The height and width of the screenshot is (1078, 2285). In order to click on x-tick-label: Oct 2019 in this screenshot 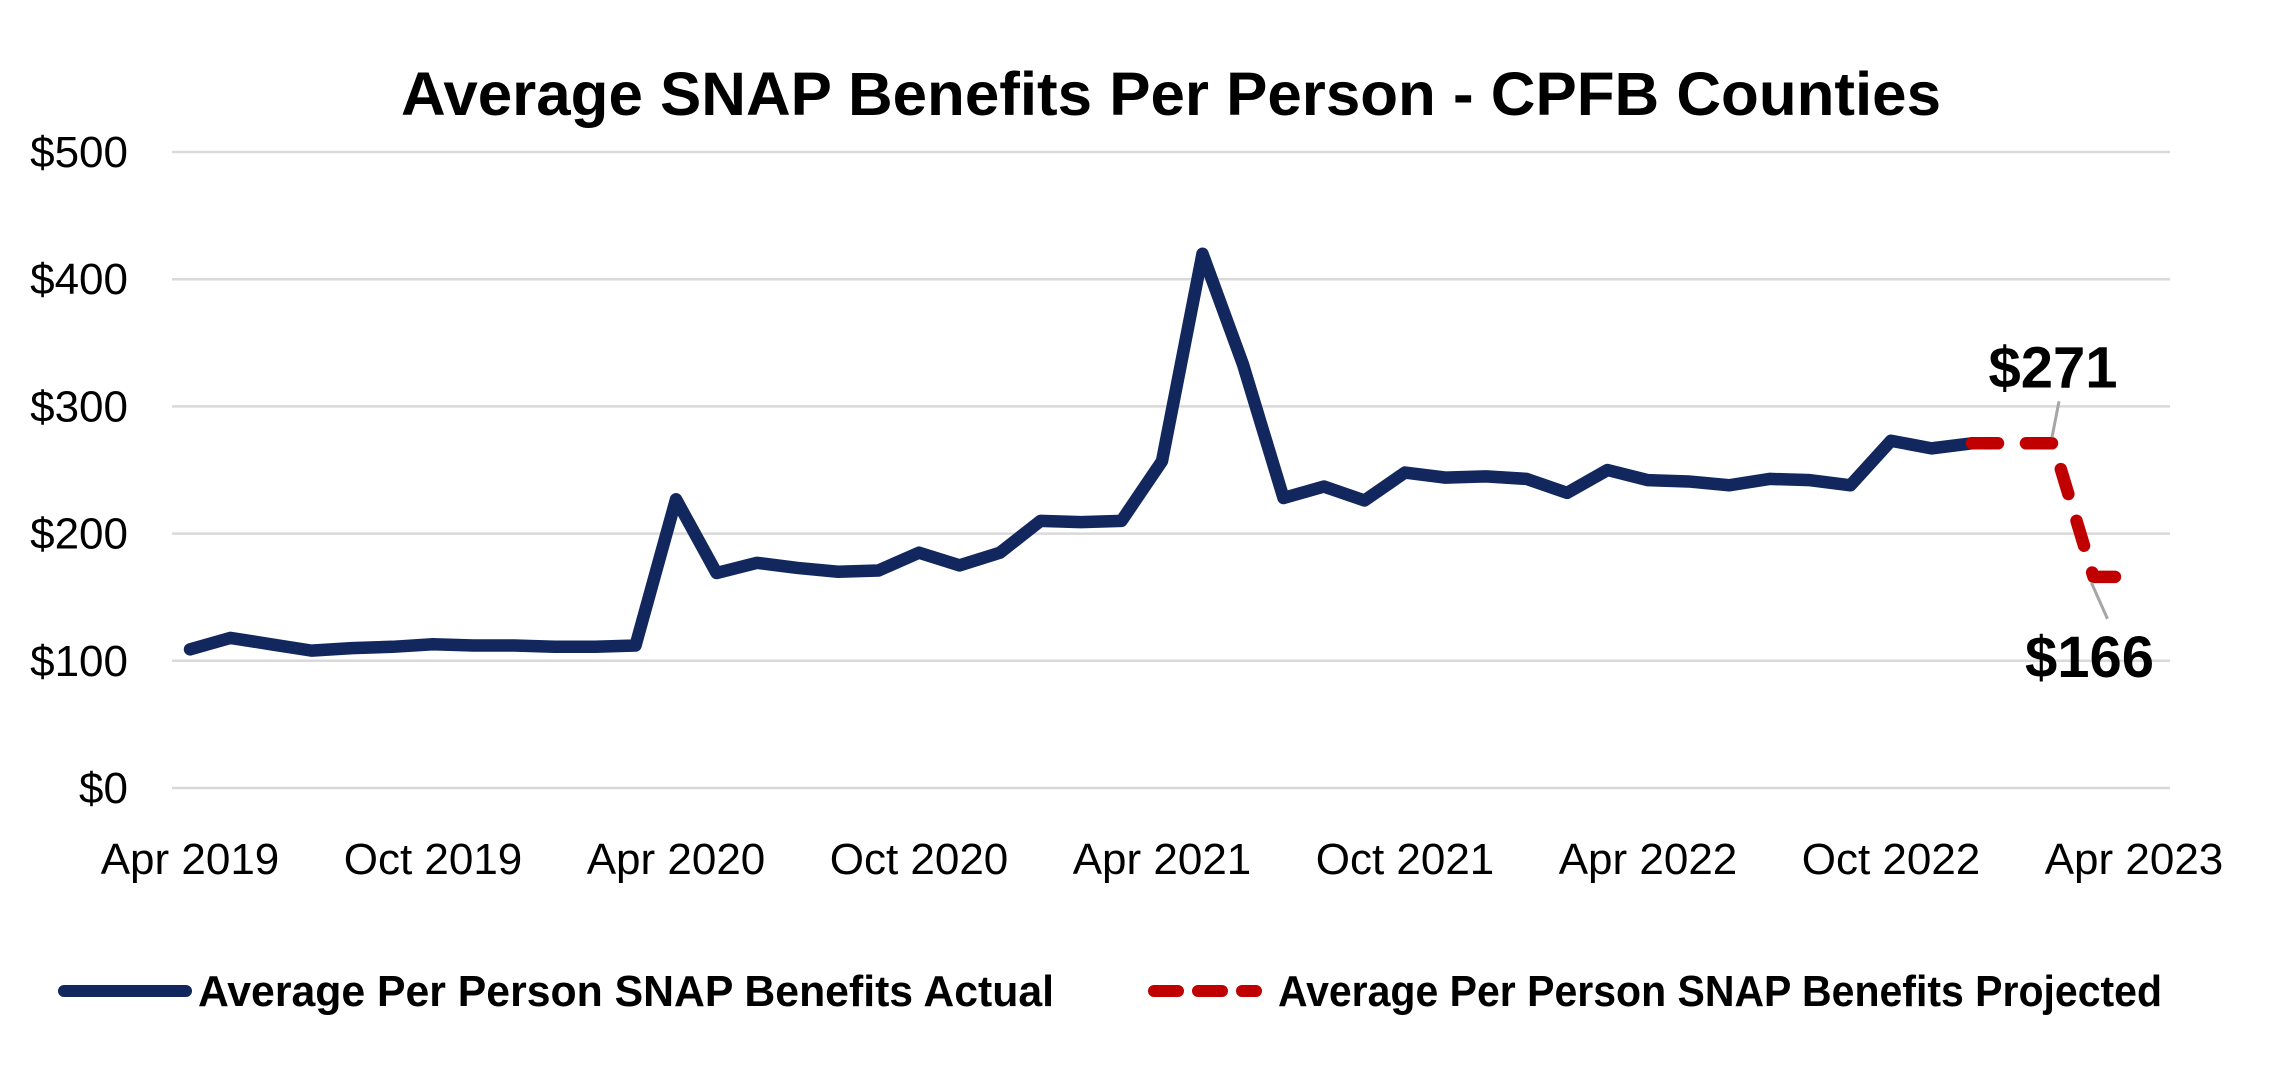, I will do `click(433, 859)`.